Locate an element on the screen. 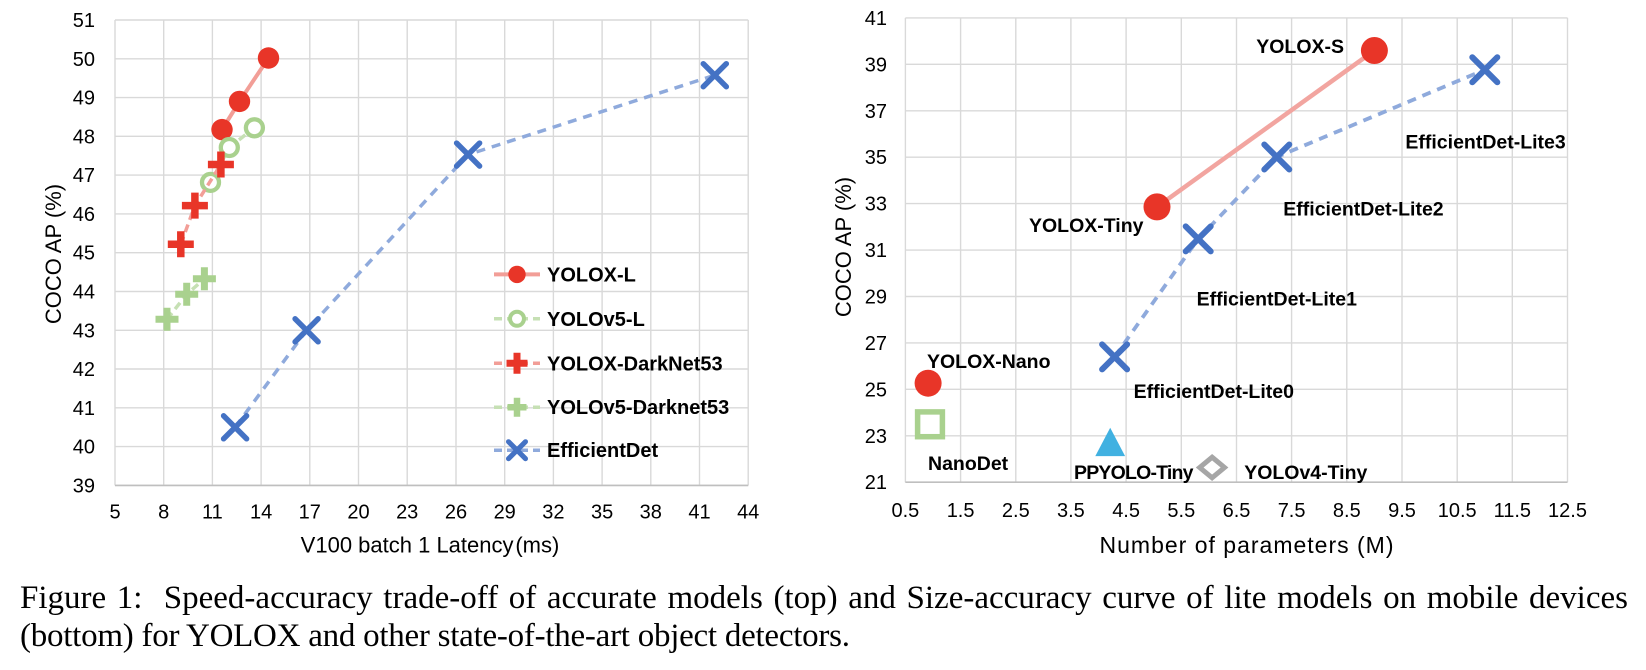  svg-text: YOLOv4-Tiny is located at coordinates (1305, 473).